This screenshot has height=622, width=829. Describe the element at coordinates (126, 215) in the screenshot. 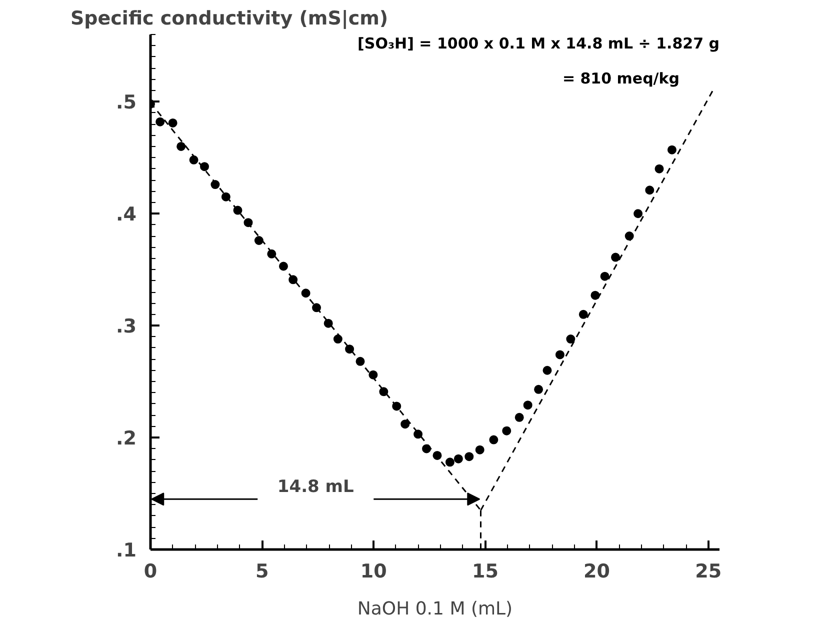

I see `y-tick-label: .4` at that location.